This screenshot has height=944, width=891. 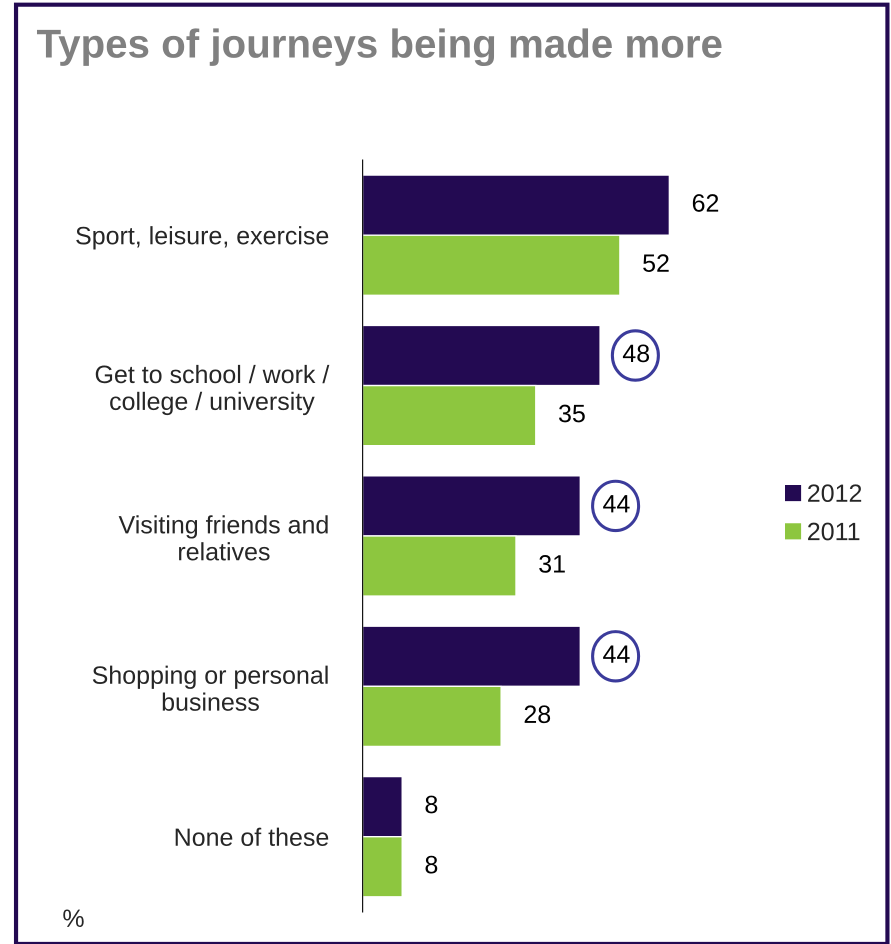 I want to click on data-label: 35, so click(x=571, y=413).